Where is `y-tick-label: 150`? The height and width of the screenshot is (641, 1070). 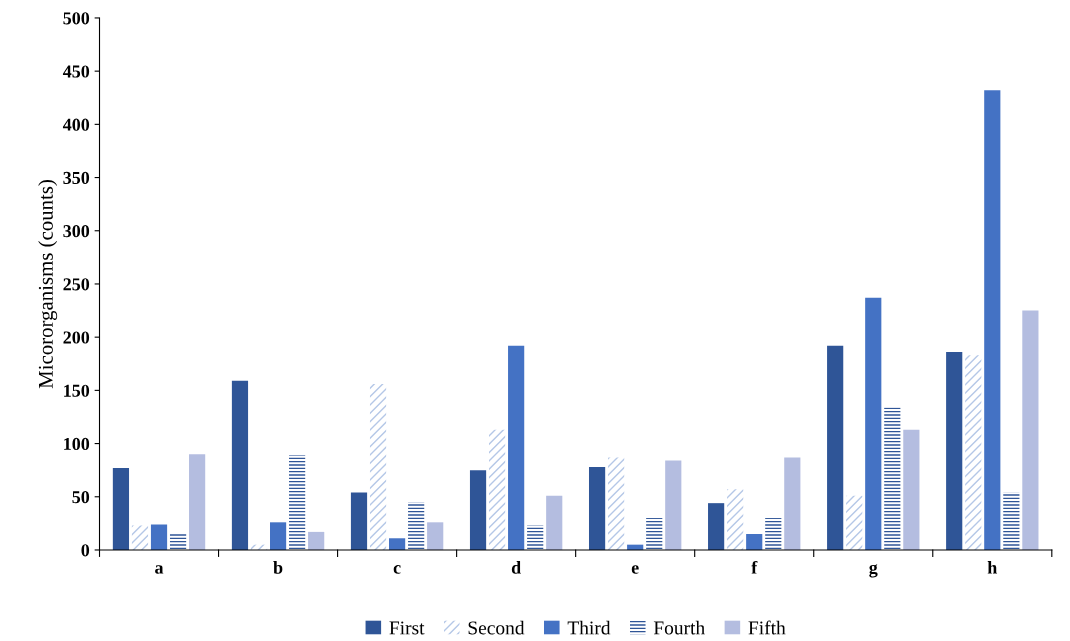
y-tick-label: 150 is located at coordinates (77, 390).